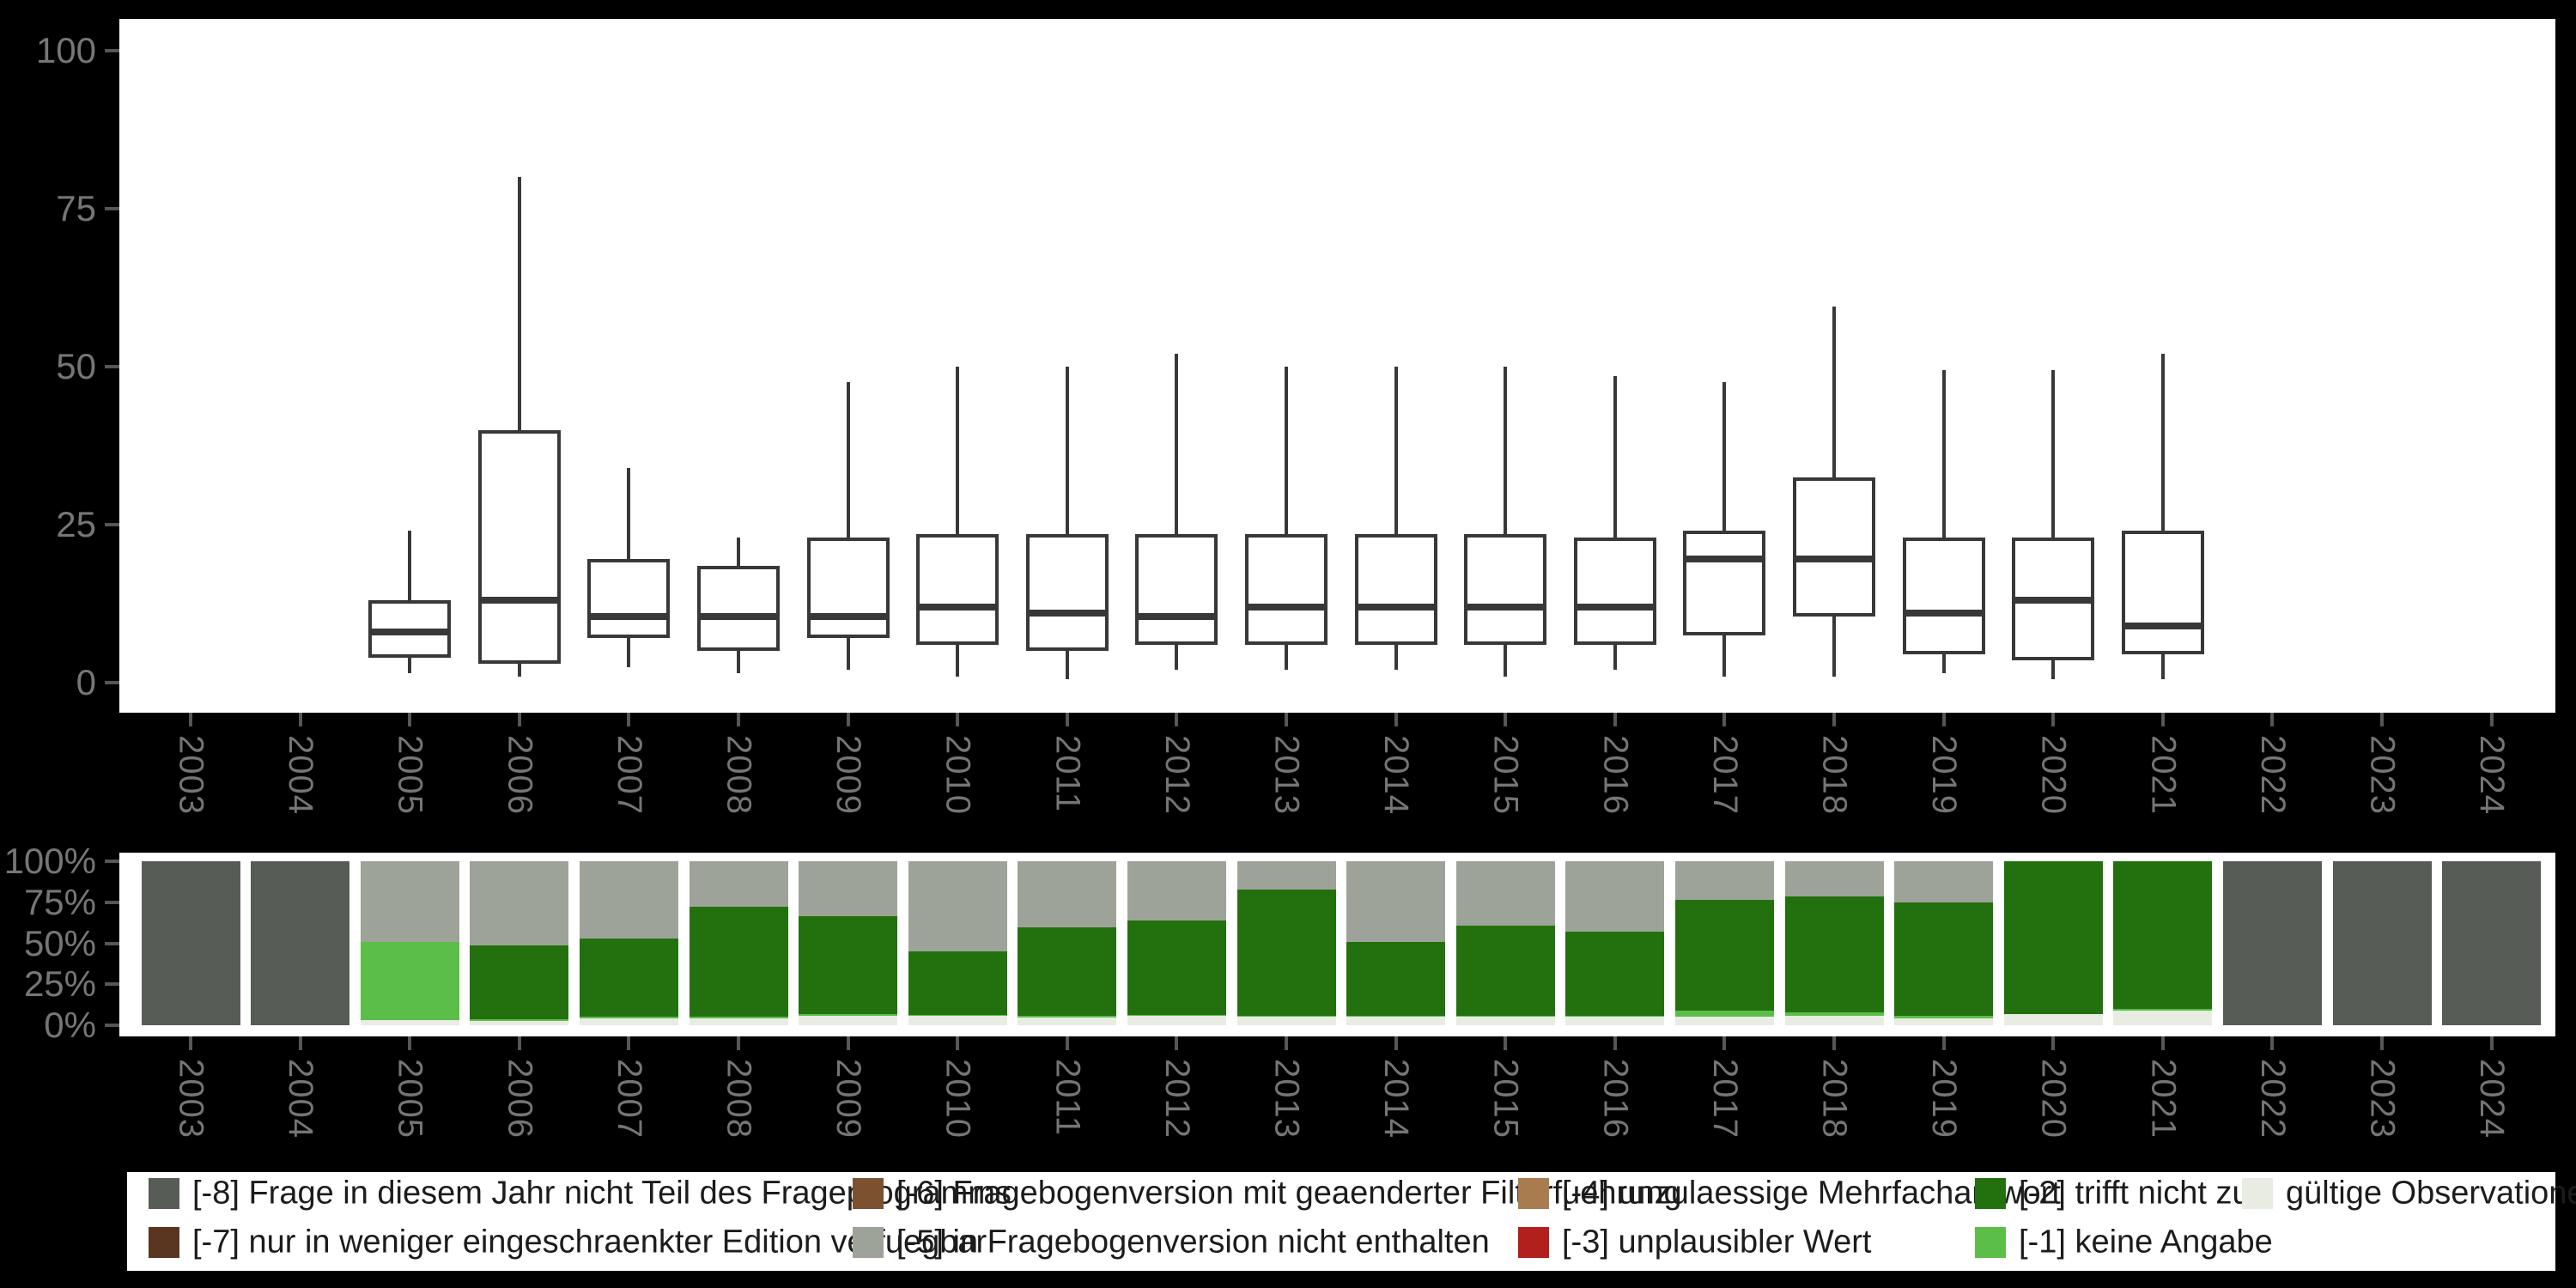  I want to click on bar-segment-2021-m1, so click(2163, 1009).